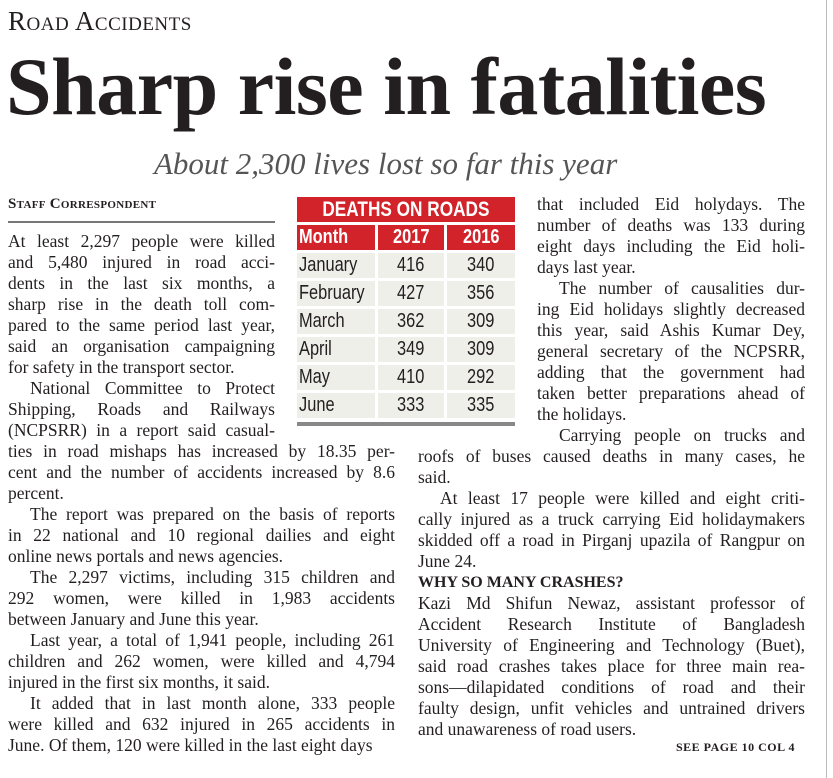 The width and height of the screenshot is (833, 778). What do you see at coordinates (336, 405) in the screenshot?
I see `table-cell: June` at bounding box center [336, 405].